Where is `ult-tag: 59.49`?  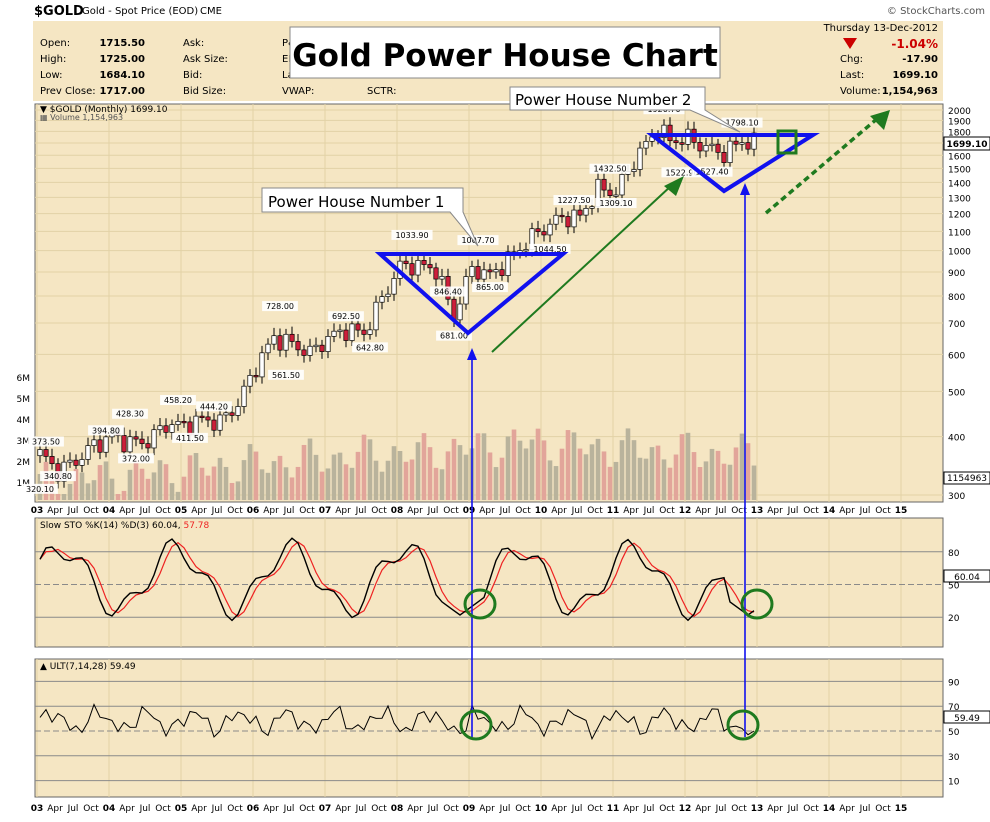 ult-tag: 59.49 is located at coordinates (967, 719).